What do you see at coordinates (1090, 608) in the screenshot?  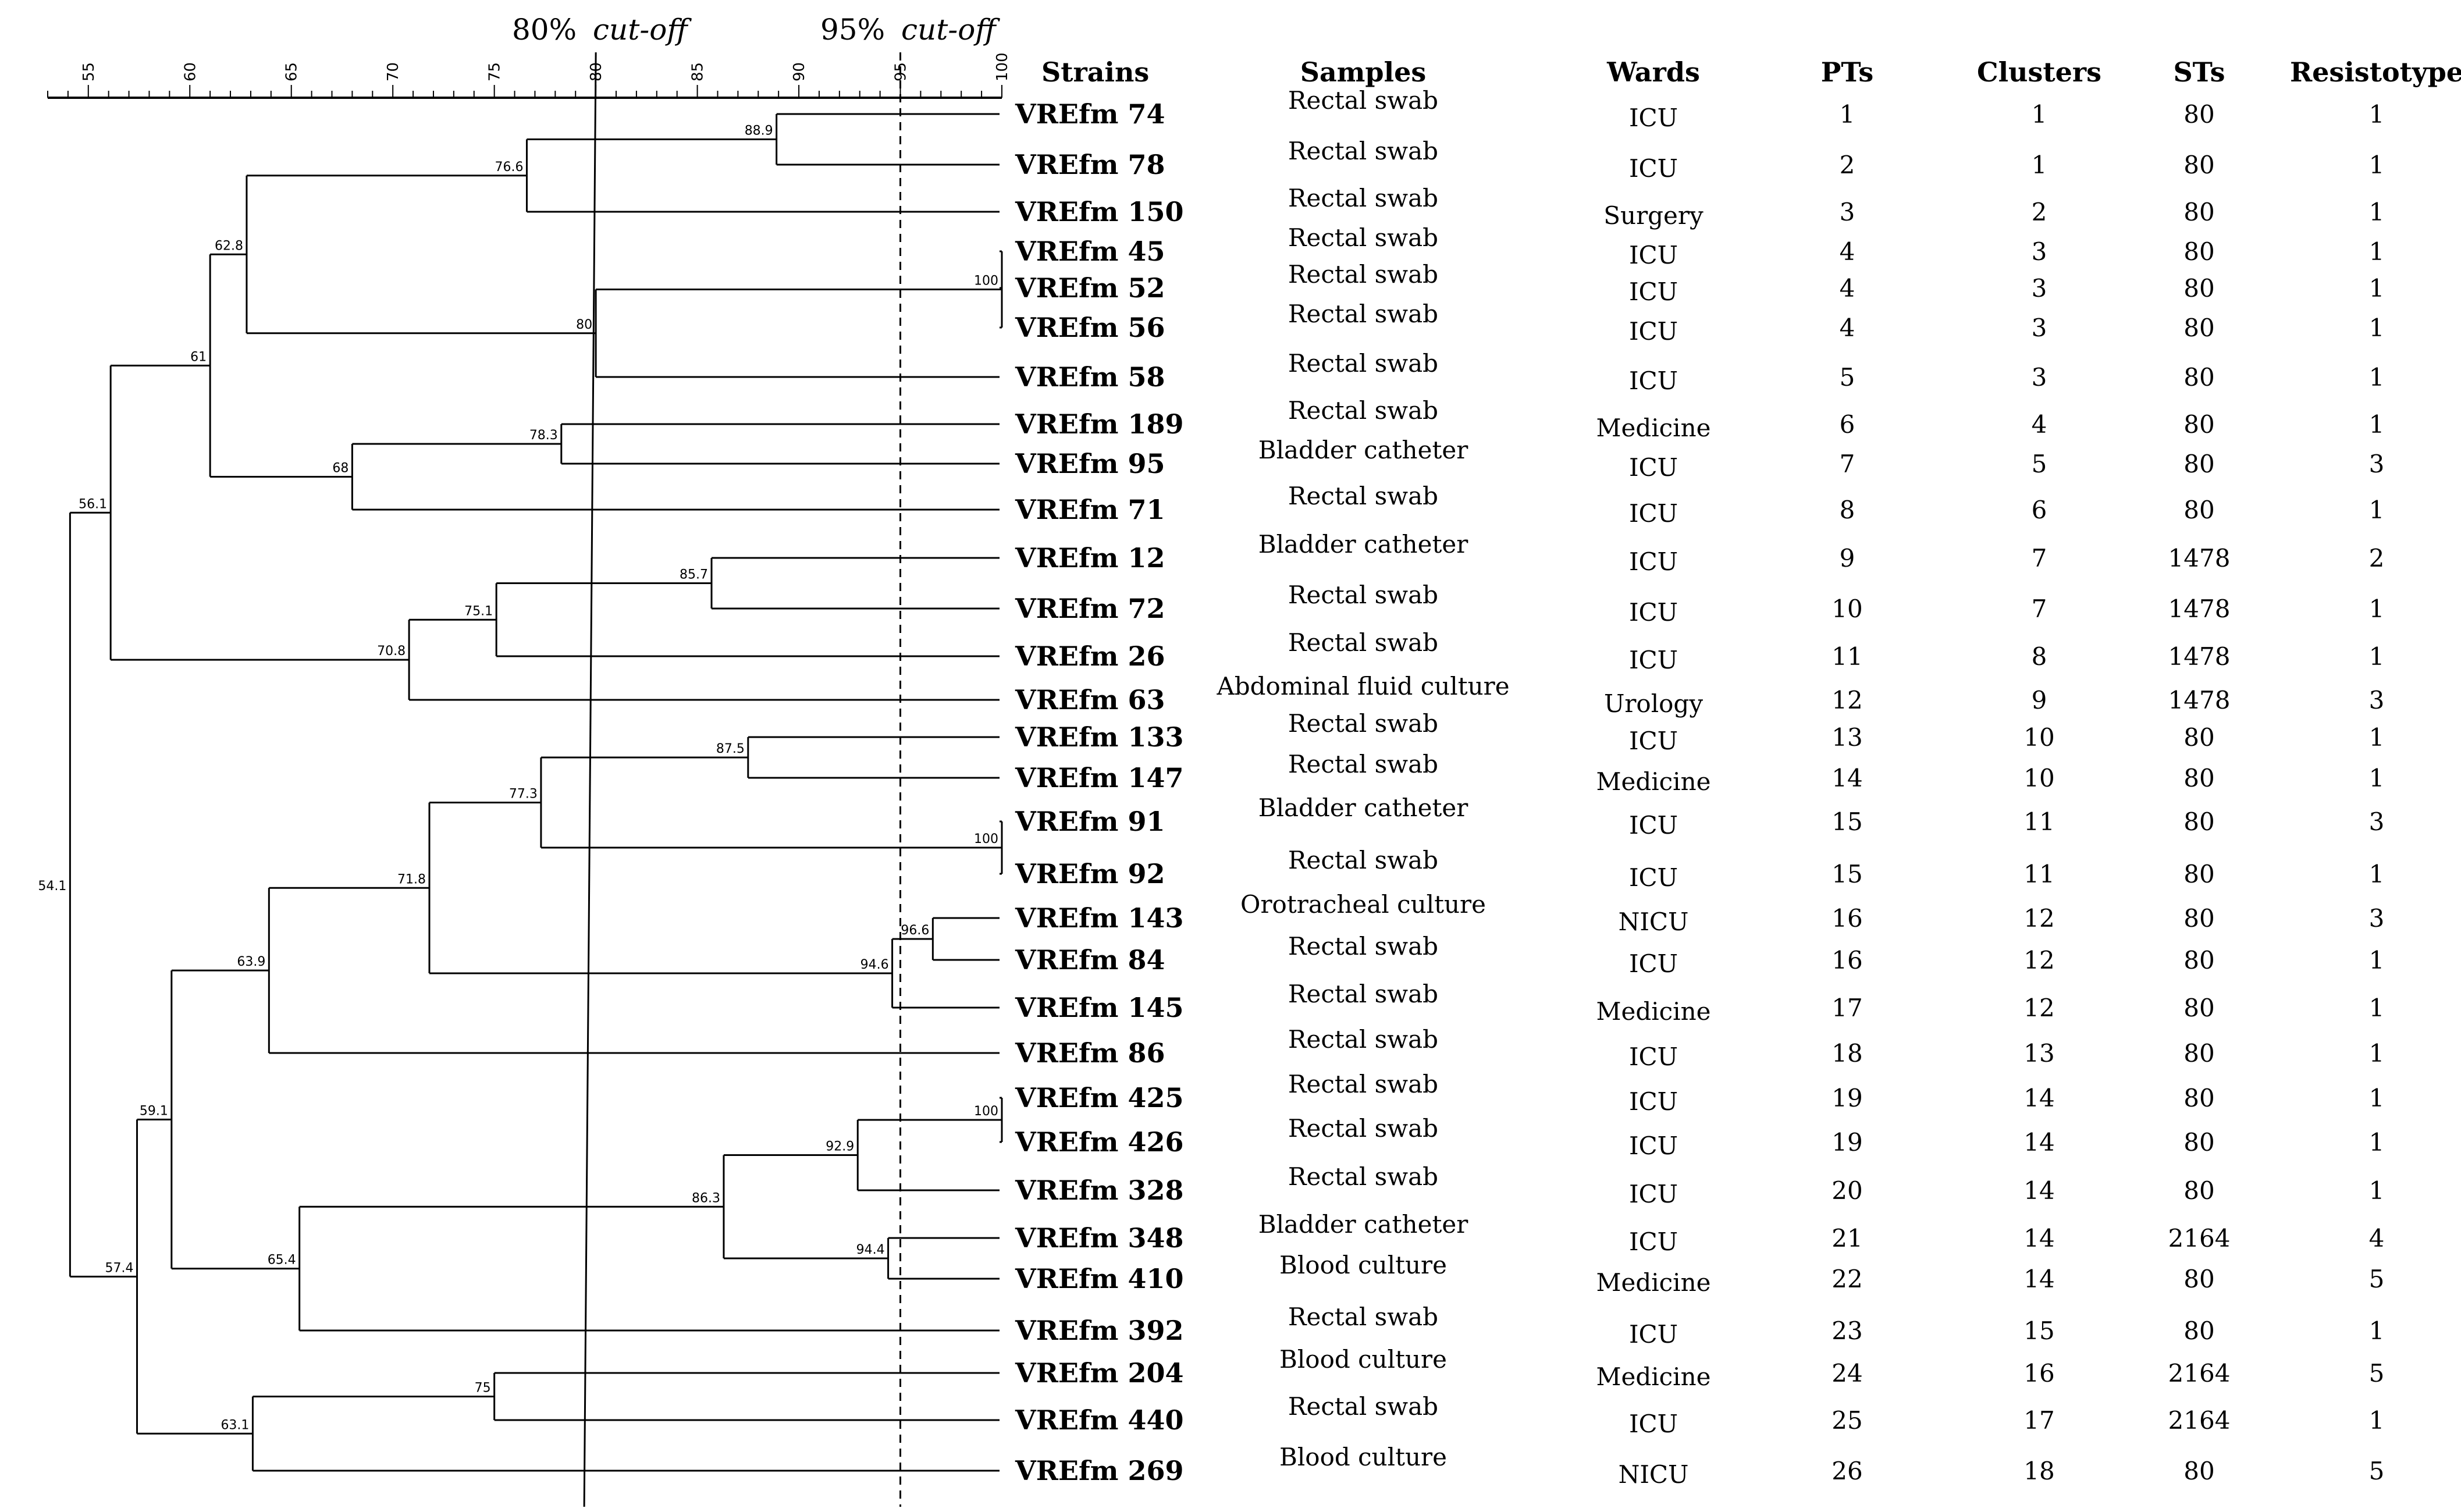 I see `strain-name: VREfm 72` at bounding box center [1090, 608].